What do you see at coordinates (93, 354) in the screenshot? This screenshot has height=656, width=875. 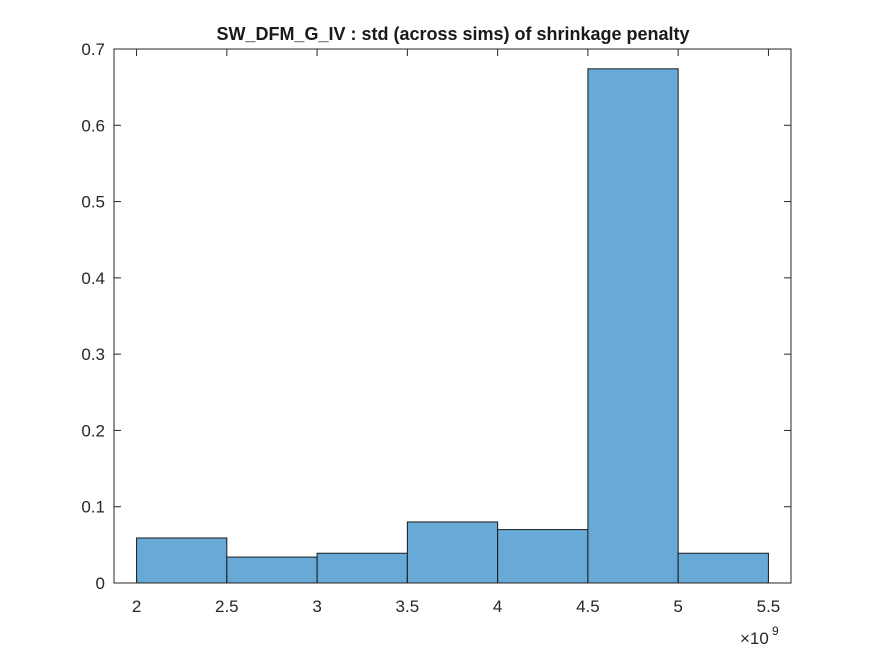 I see `y-tick-label: 0.3` at bounding box center [93, 354].